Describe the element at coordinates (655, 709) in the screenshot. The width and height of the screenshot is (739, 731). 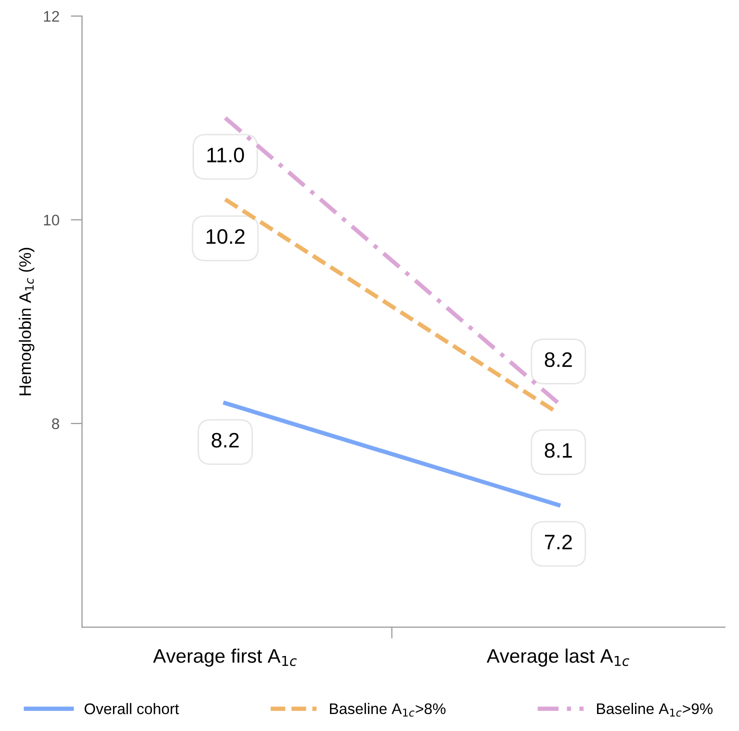
I see `legend-label: Baseline A$_{1c}$>9%` at that location.